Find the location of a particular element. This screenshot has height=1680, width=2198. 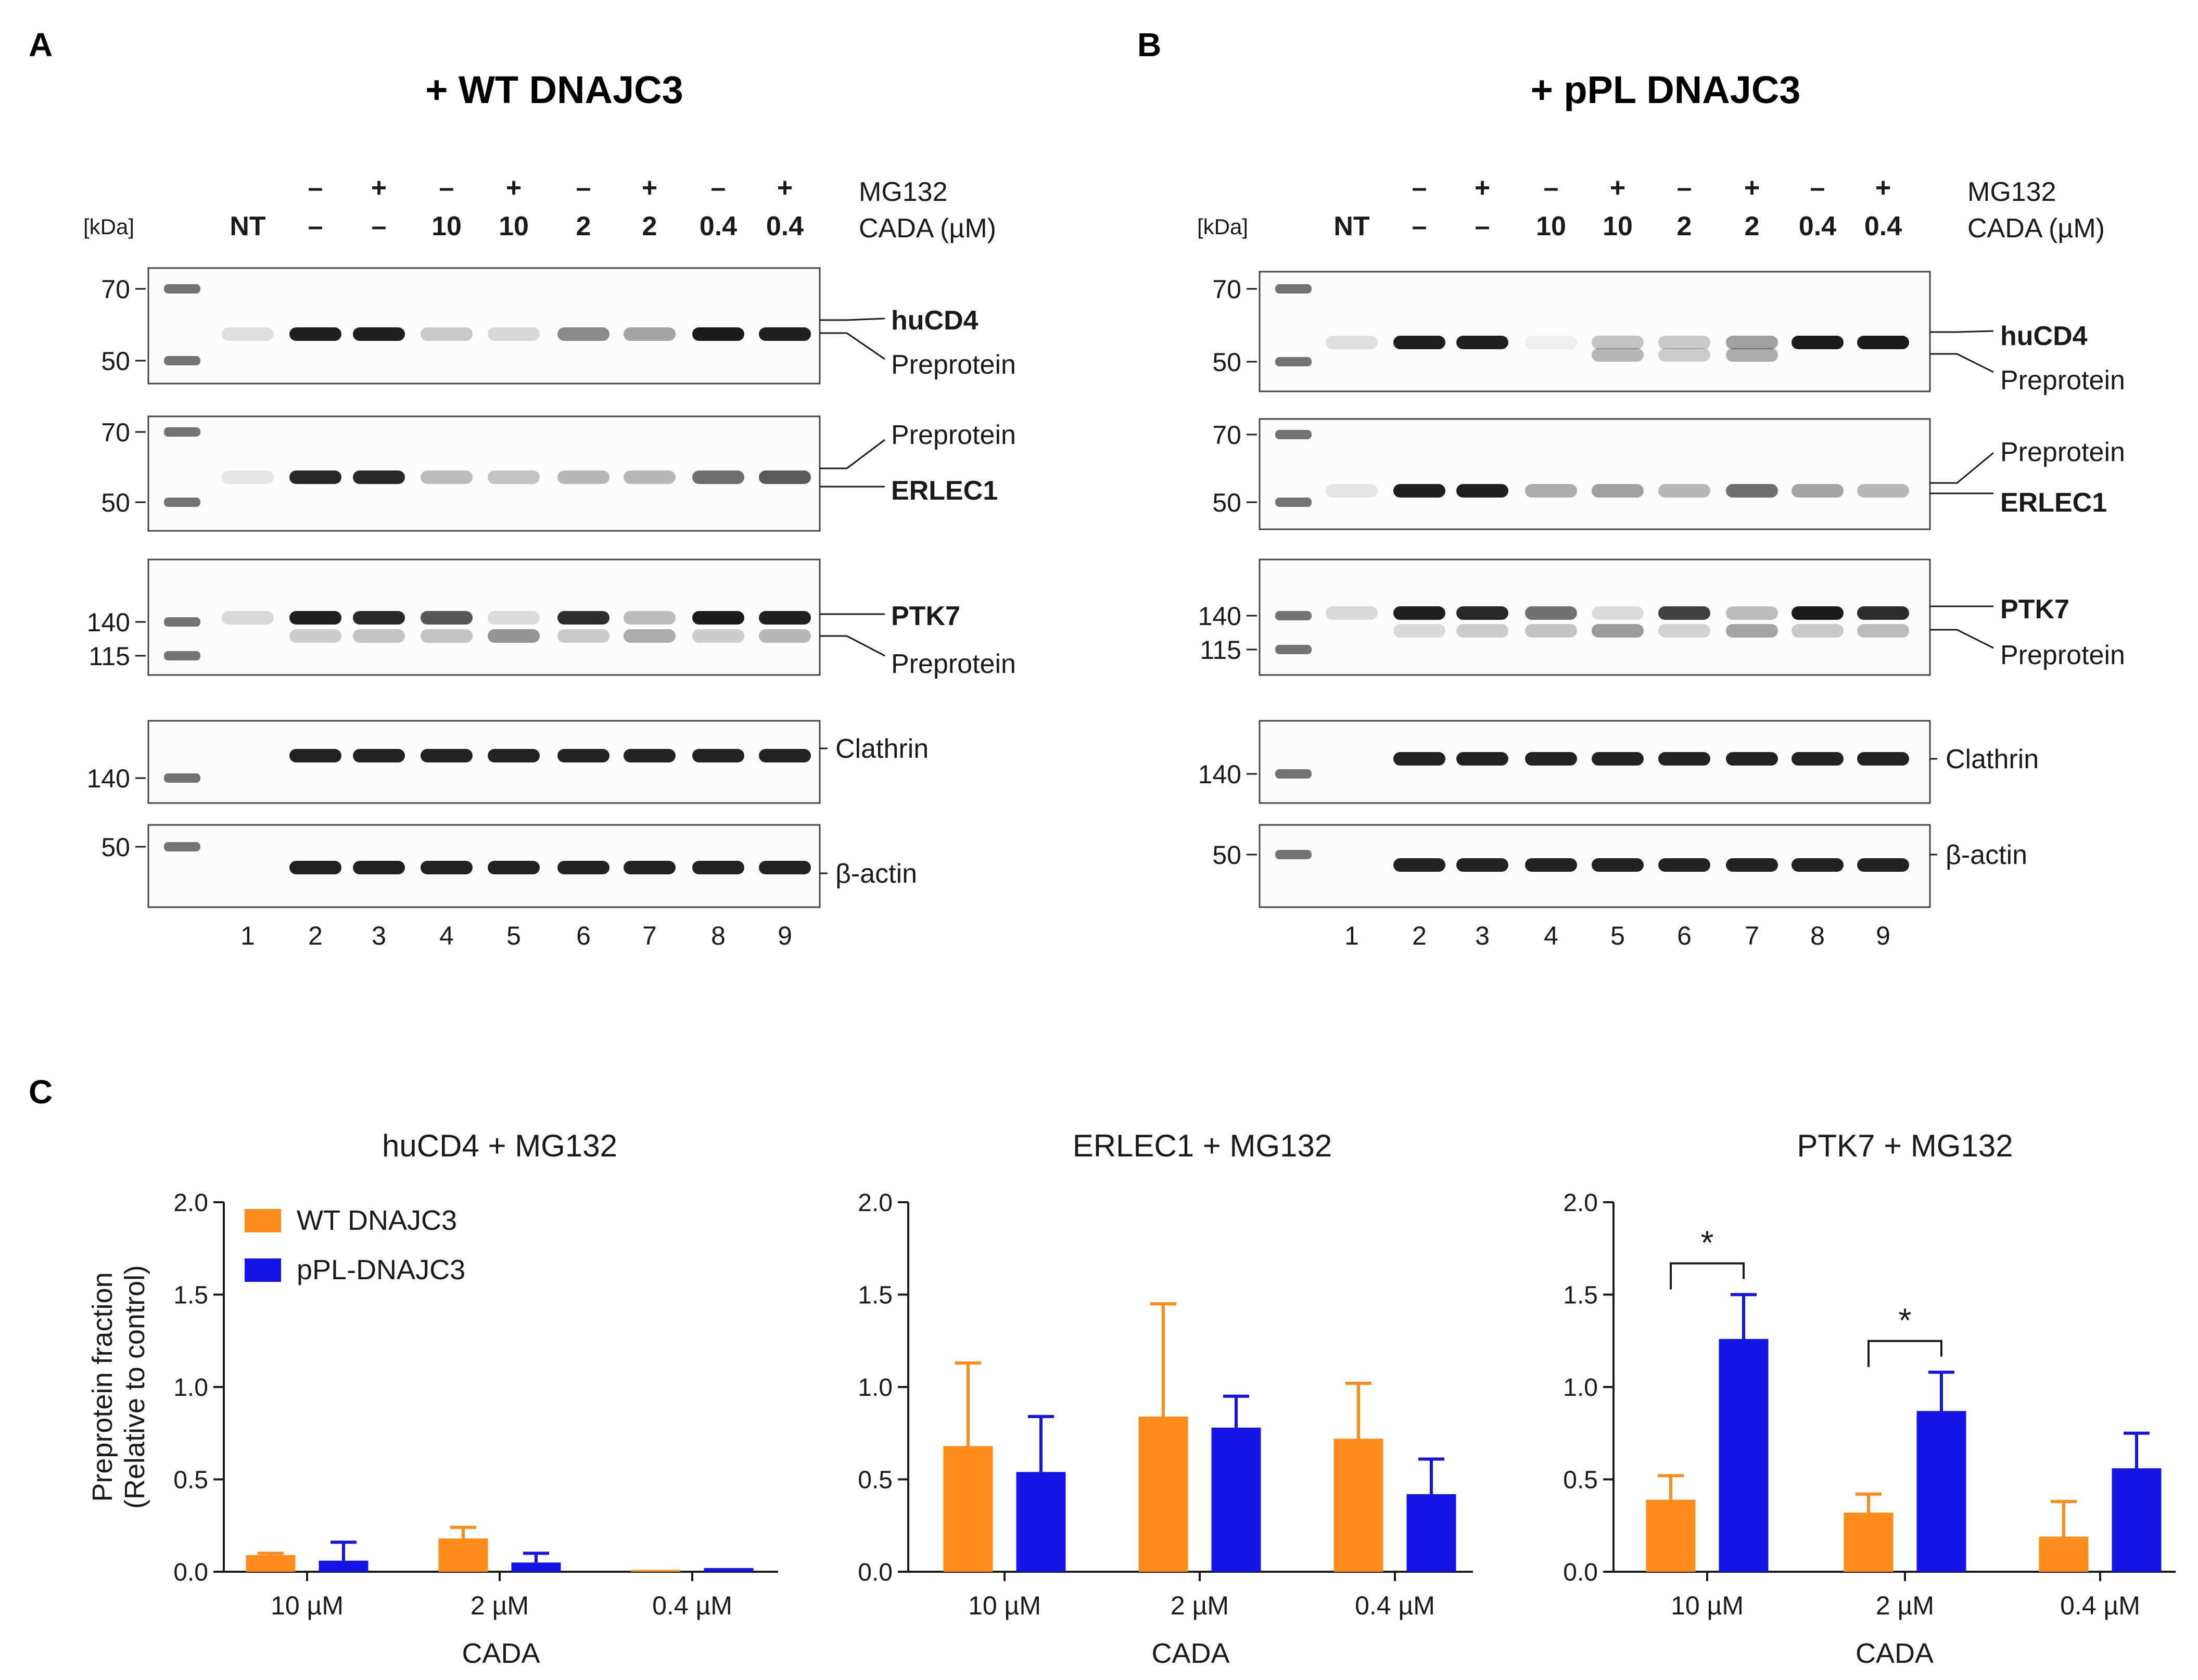

cada-concentration: – is located at coordinates (1482, 226).